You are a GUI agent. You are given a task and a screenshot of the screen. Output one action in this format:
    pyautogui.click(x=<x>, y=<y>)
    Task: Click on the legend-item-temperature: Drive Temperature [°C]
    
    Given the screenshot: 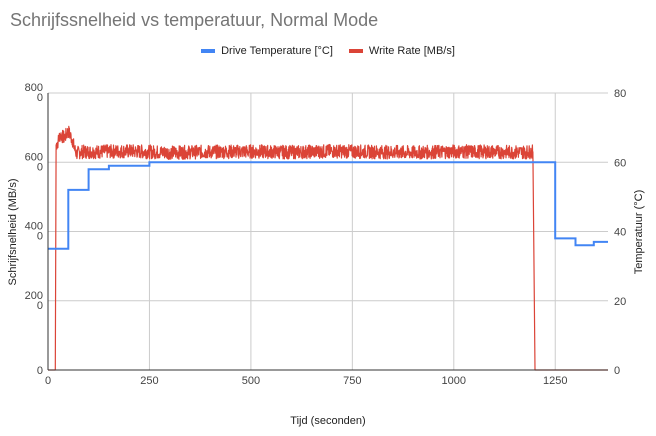 What is the action you would take?
    pyautogui.click(x=267, y=51)
    